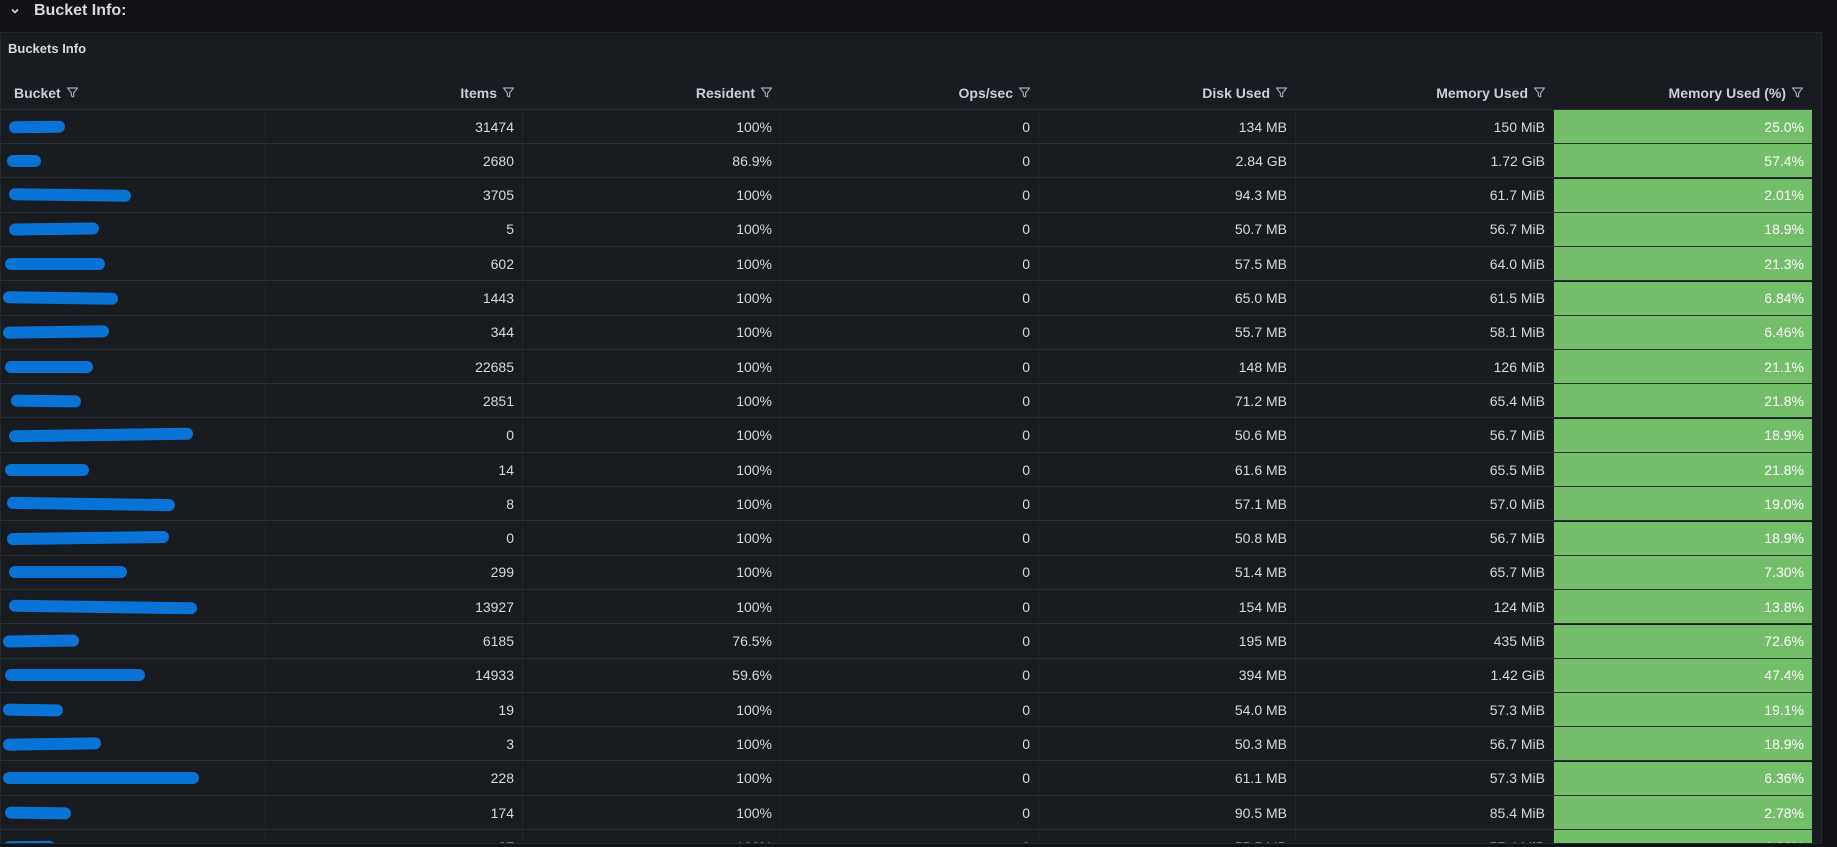 This screenshot has height=847, width=1837. Describe the element at coordinates (907, 367) in the screenshot. I see `table-row: 22685 100% 0 148 MB 126 MiB 21.1%` at that location.